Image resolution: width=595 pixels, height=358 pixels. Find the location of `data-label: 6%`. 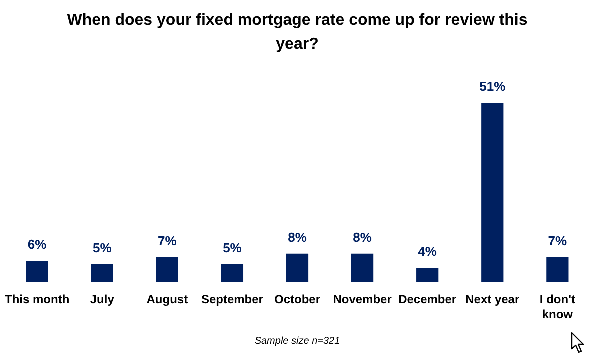

data-label: 6% is located at coordinates (38, 244).